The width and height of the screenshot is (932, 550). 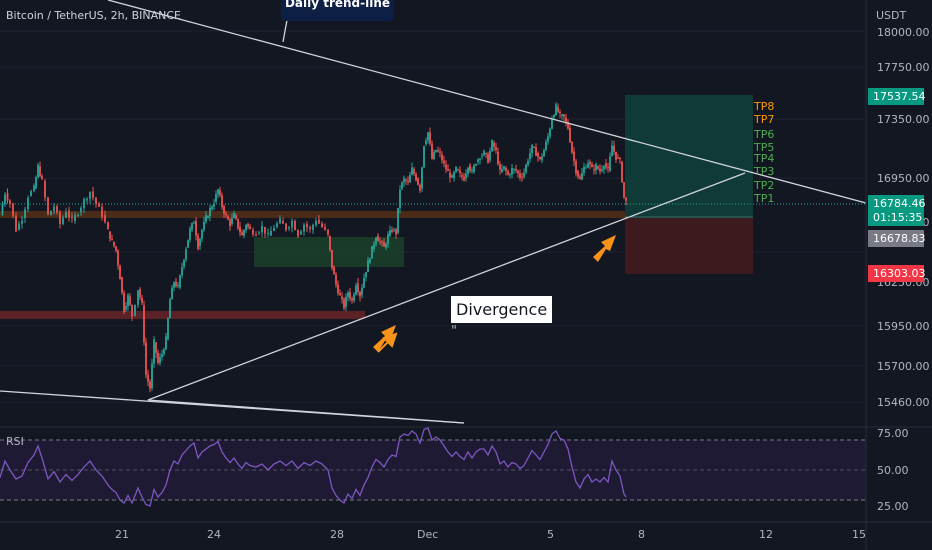 I want to click on symbol-title: Bitcoin / TetherUS, 2h, BINANCE, so click(x=94, y=15).